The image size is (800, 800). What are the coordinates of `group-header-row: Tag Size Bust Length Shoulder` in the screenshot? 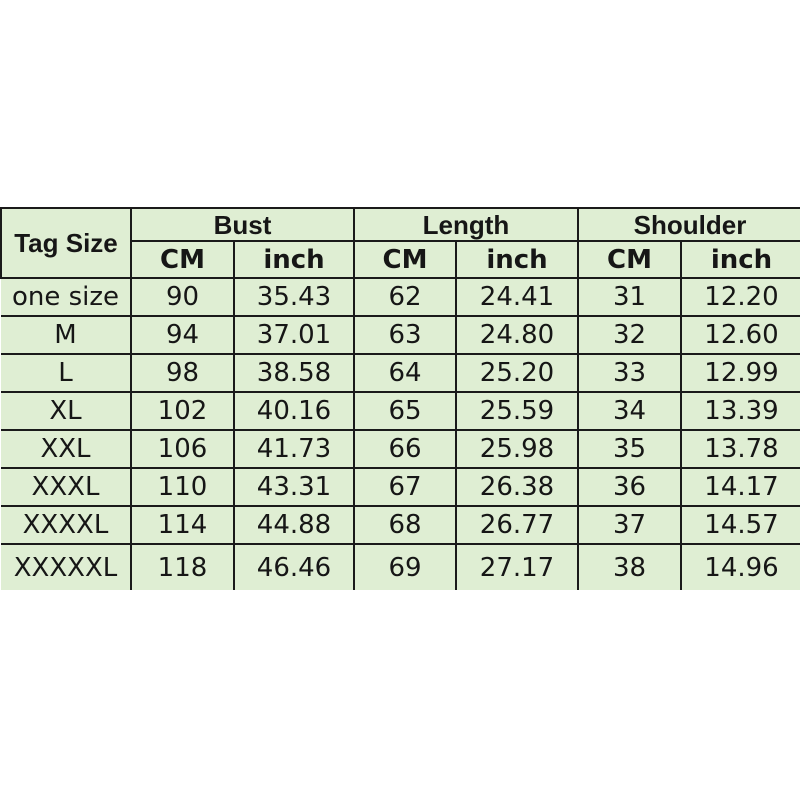 It's located at (400, 243).